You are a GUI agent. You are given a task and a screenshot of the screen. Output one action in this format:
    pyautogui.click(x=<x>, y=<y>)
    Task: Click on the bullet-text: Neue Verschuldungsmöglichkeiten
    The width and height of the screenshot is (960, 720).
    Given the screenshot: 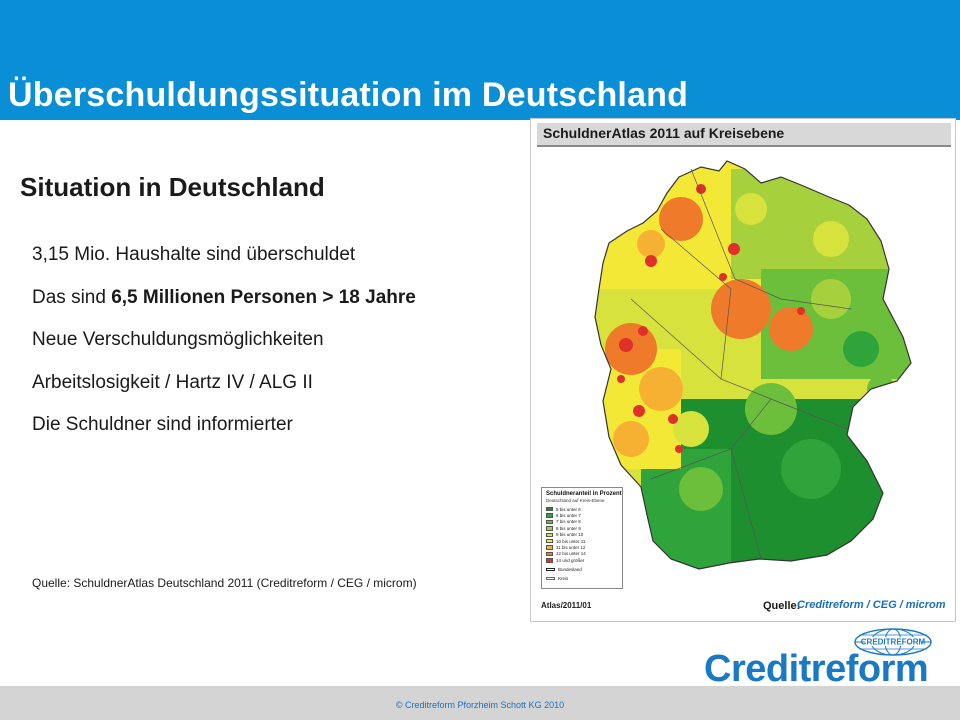 What is the action you would take?
    pyautogui.click(x=178, y=339)
    